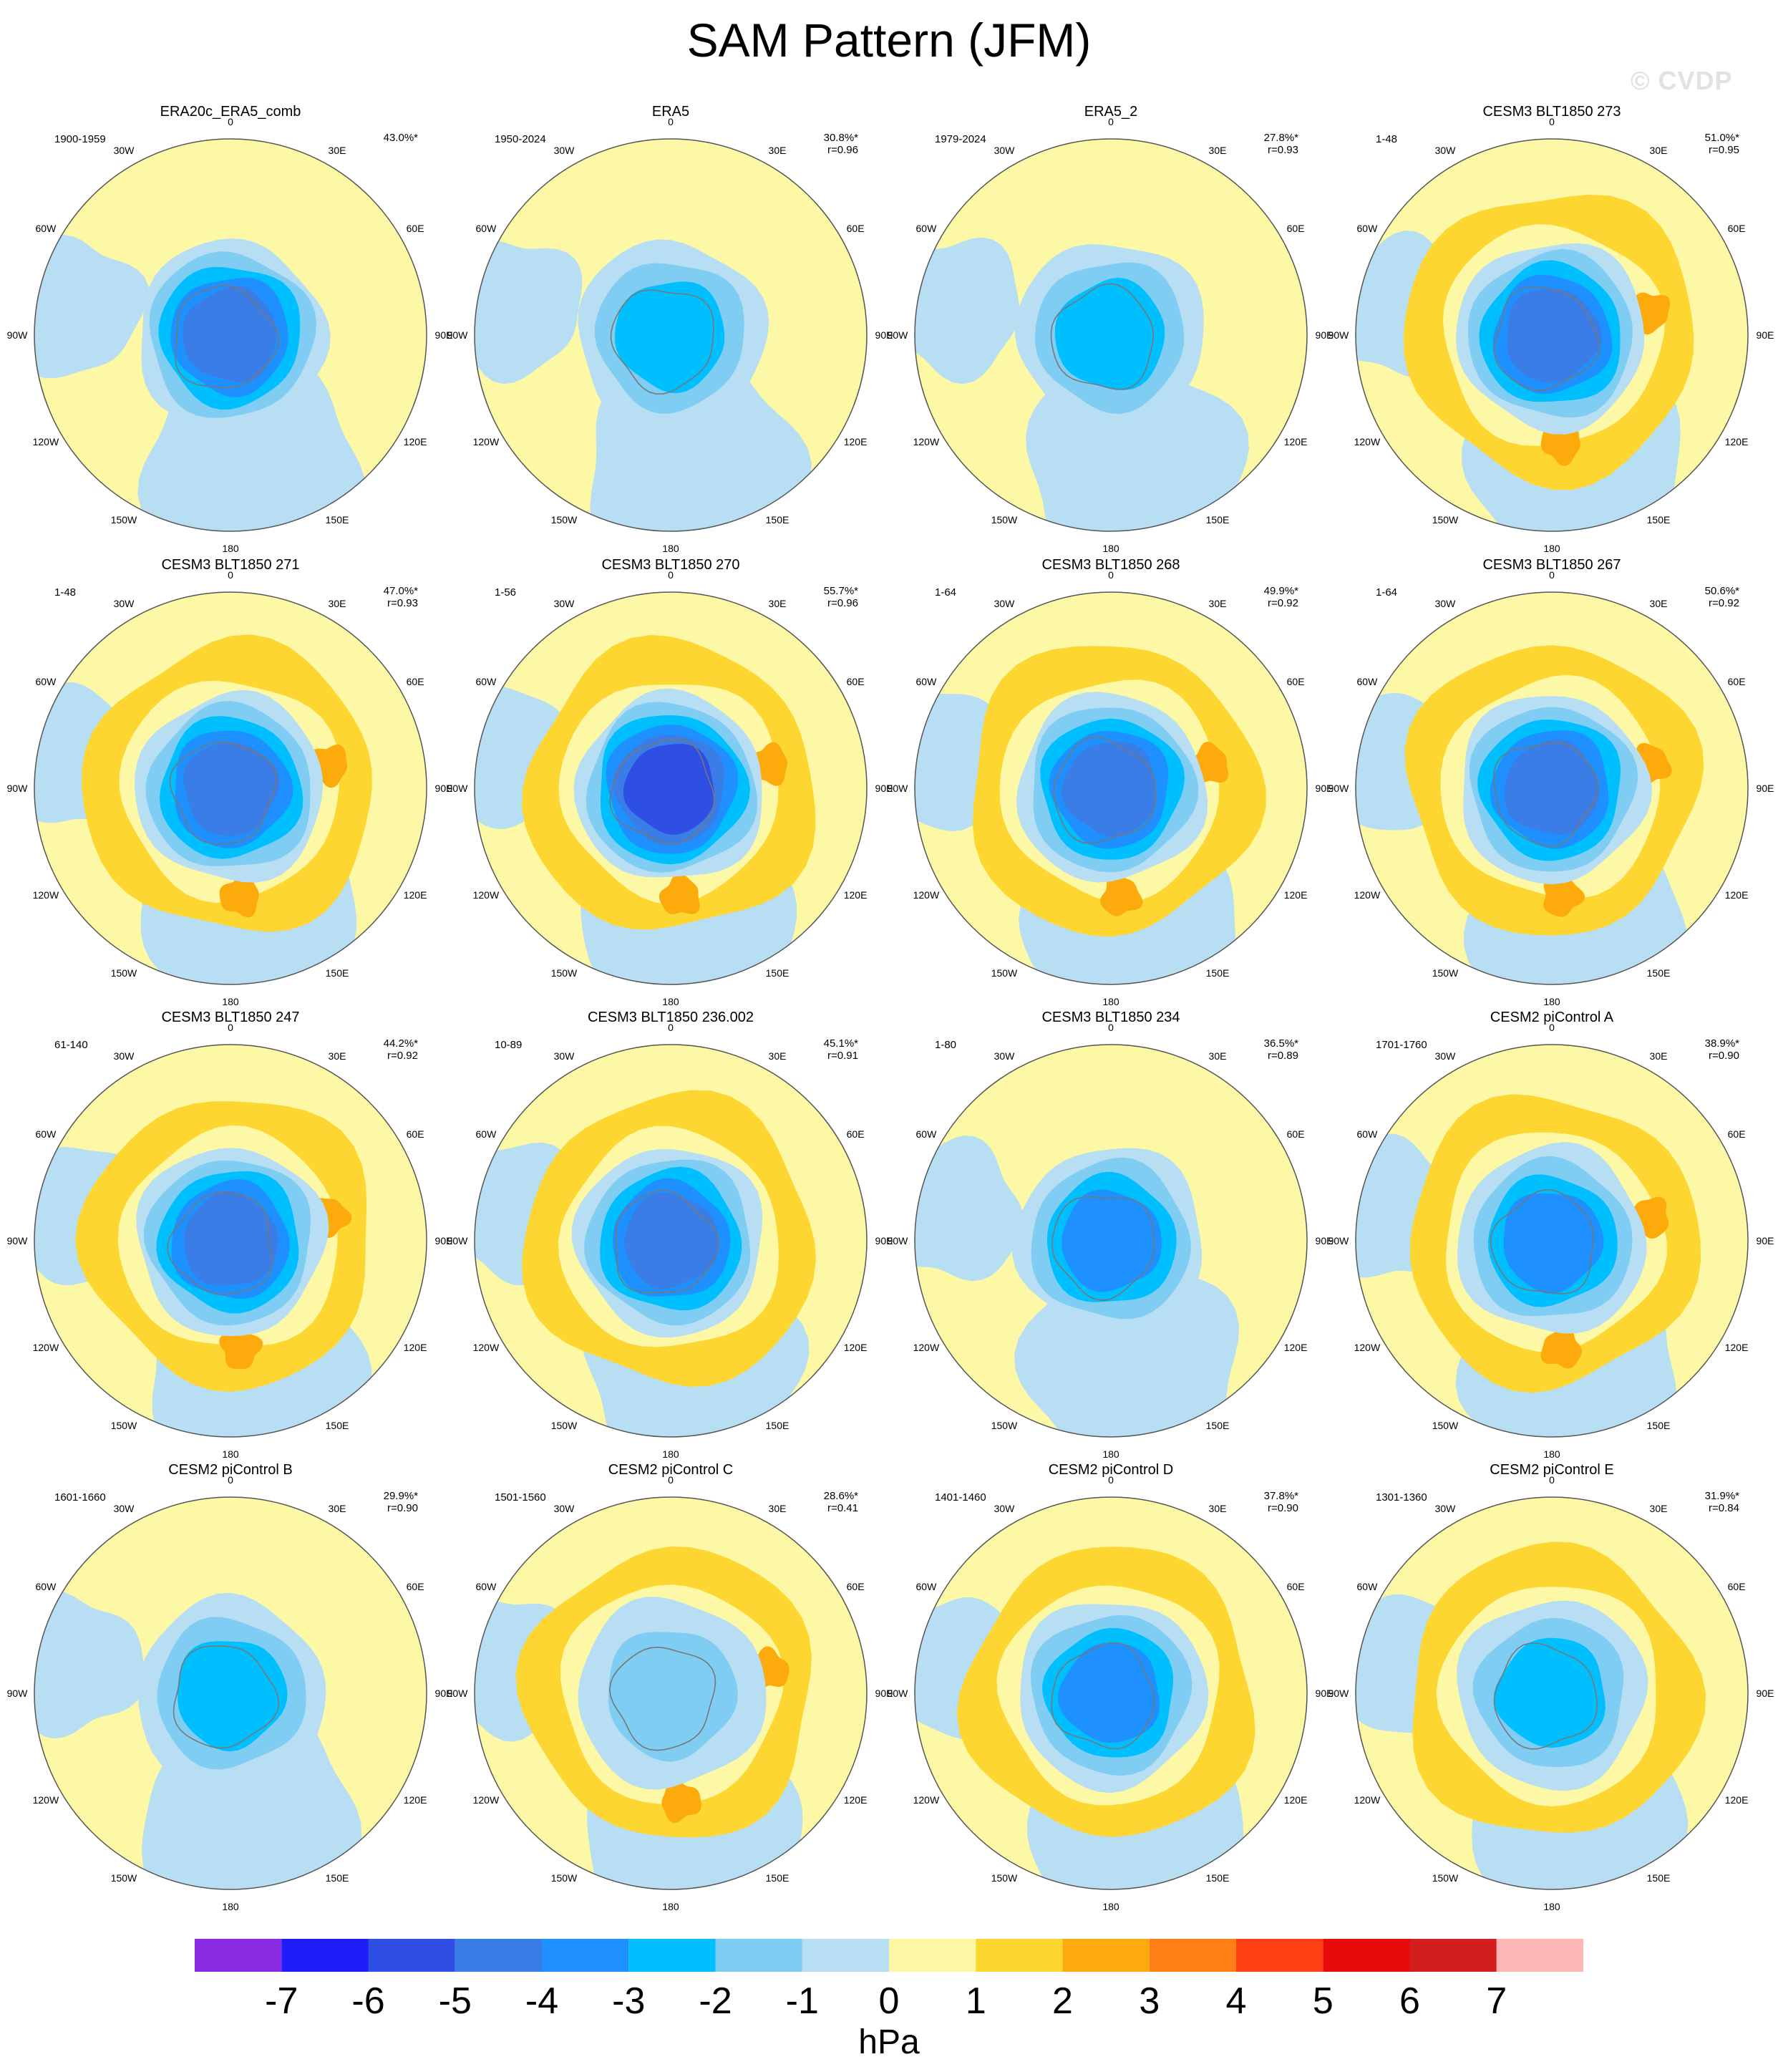 This screenshot has height=2072, width=1778. I want to click on panel-correlation: r=0.95, so click(1724, 150).